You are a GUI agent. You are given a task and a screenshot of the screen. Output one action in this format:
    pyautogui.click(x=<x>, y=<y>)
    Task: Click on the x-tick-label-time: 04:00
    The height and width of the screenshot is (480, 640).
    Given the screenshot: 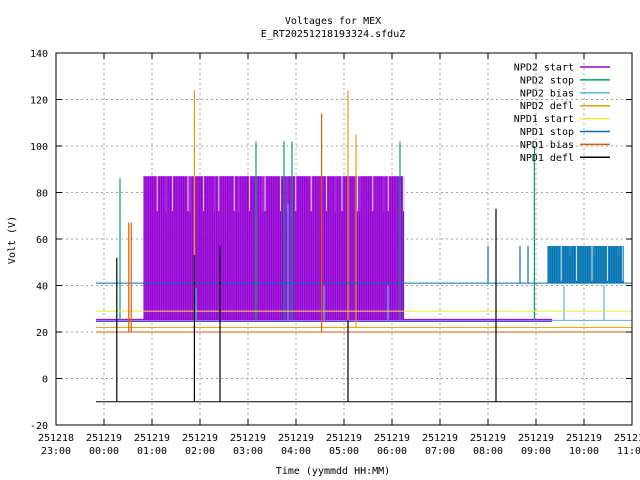 What is the action you would take?
    pyautogui.click(x=296, y=451)
    